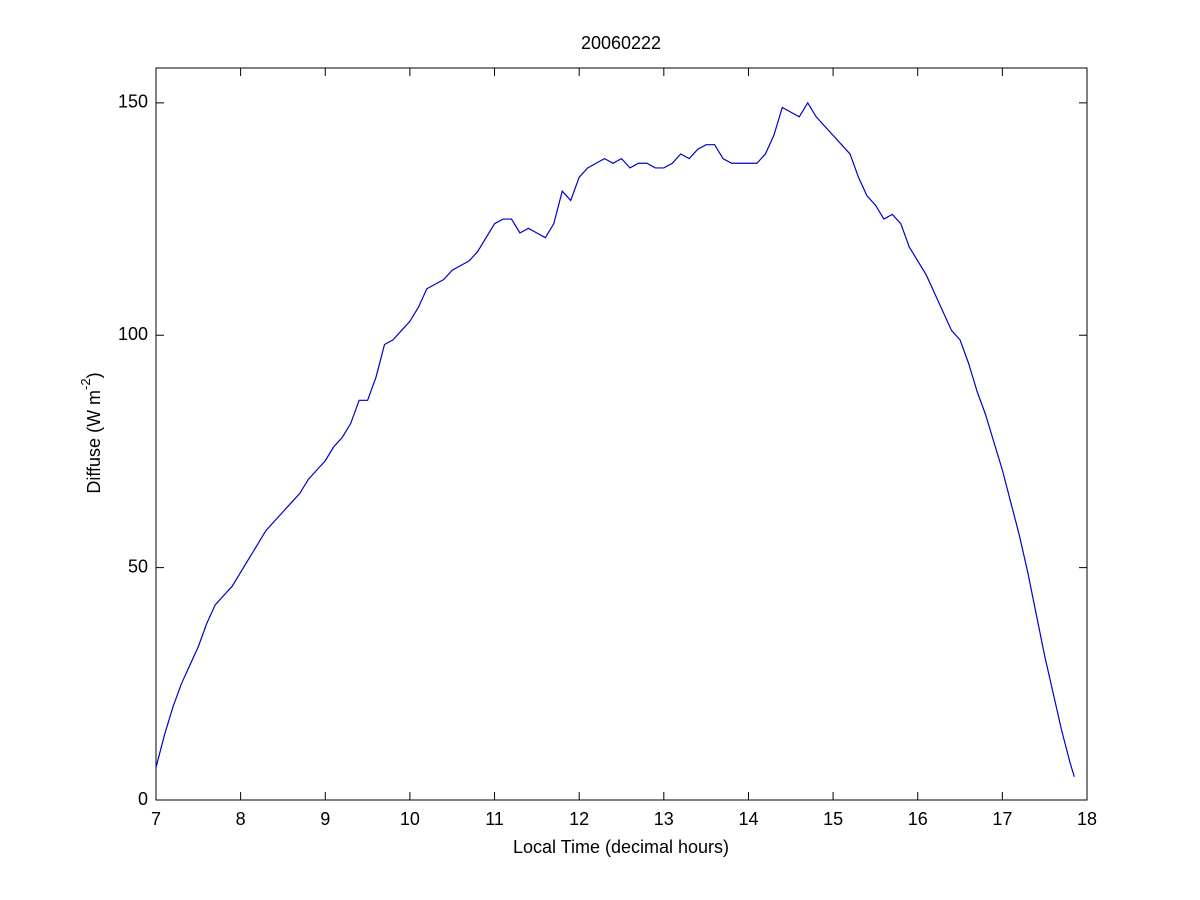  I want to click on x-tick-label: 9, so click(325, 819).